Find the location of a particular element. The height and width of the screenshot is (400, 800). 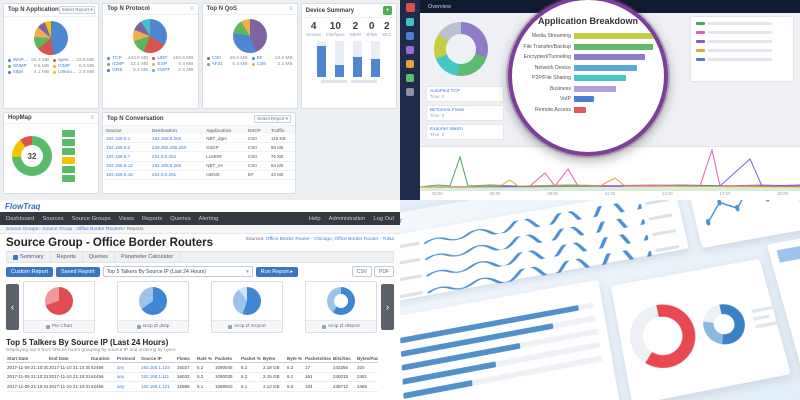

column-header: Packets/Sec is located at coordinates (318, 359).